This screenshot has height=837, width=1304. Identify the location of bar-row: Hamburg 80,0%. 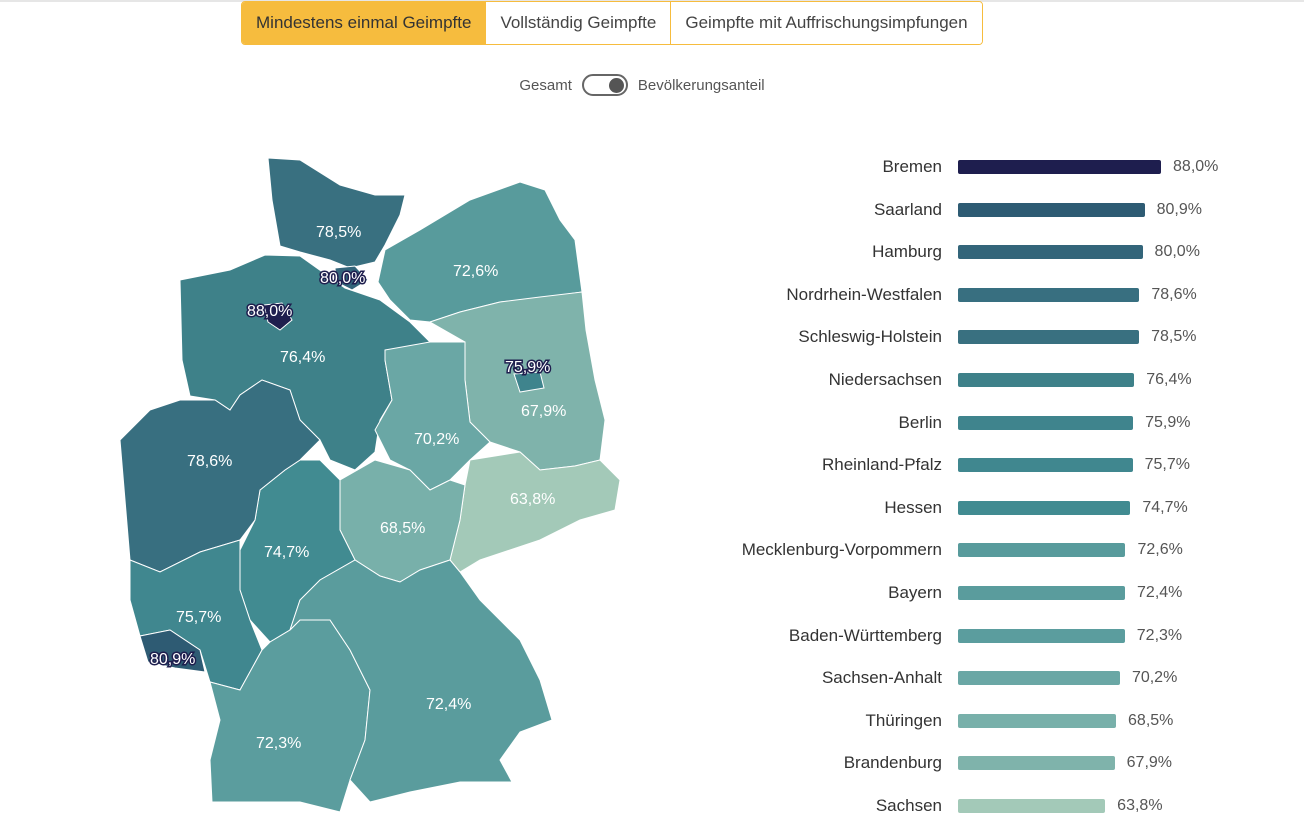
(980, 251).